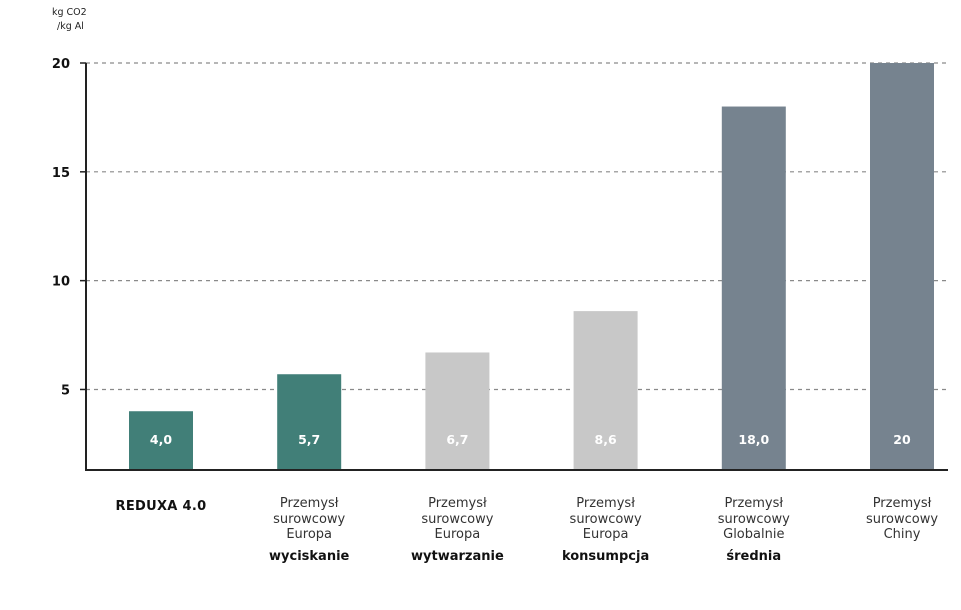 Image resolution: width=961 pixels, height=610 pixels. Describe the element at coordinates (309, 519) in the screenshot. I see `category-label-1-line-1: surowcowy` at that location.